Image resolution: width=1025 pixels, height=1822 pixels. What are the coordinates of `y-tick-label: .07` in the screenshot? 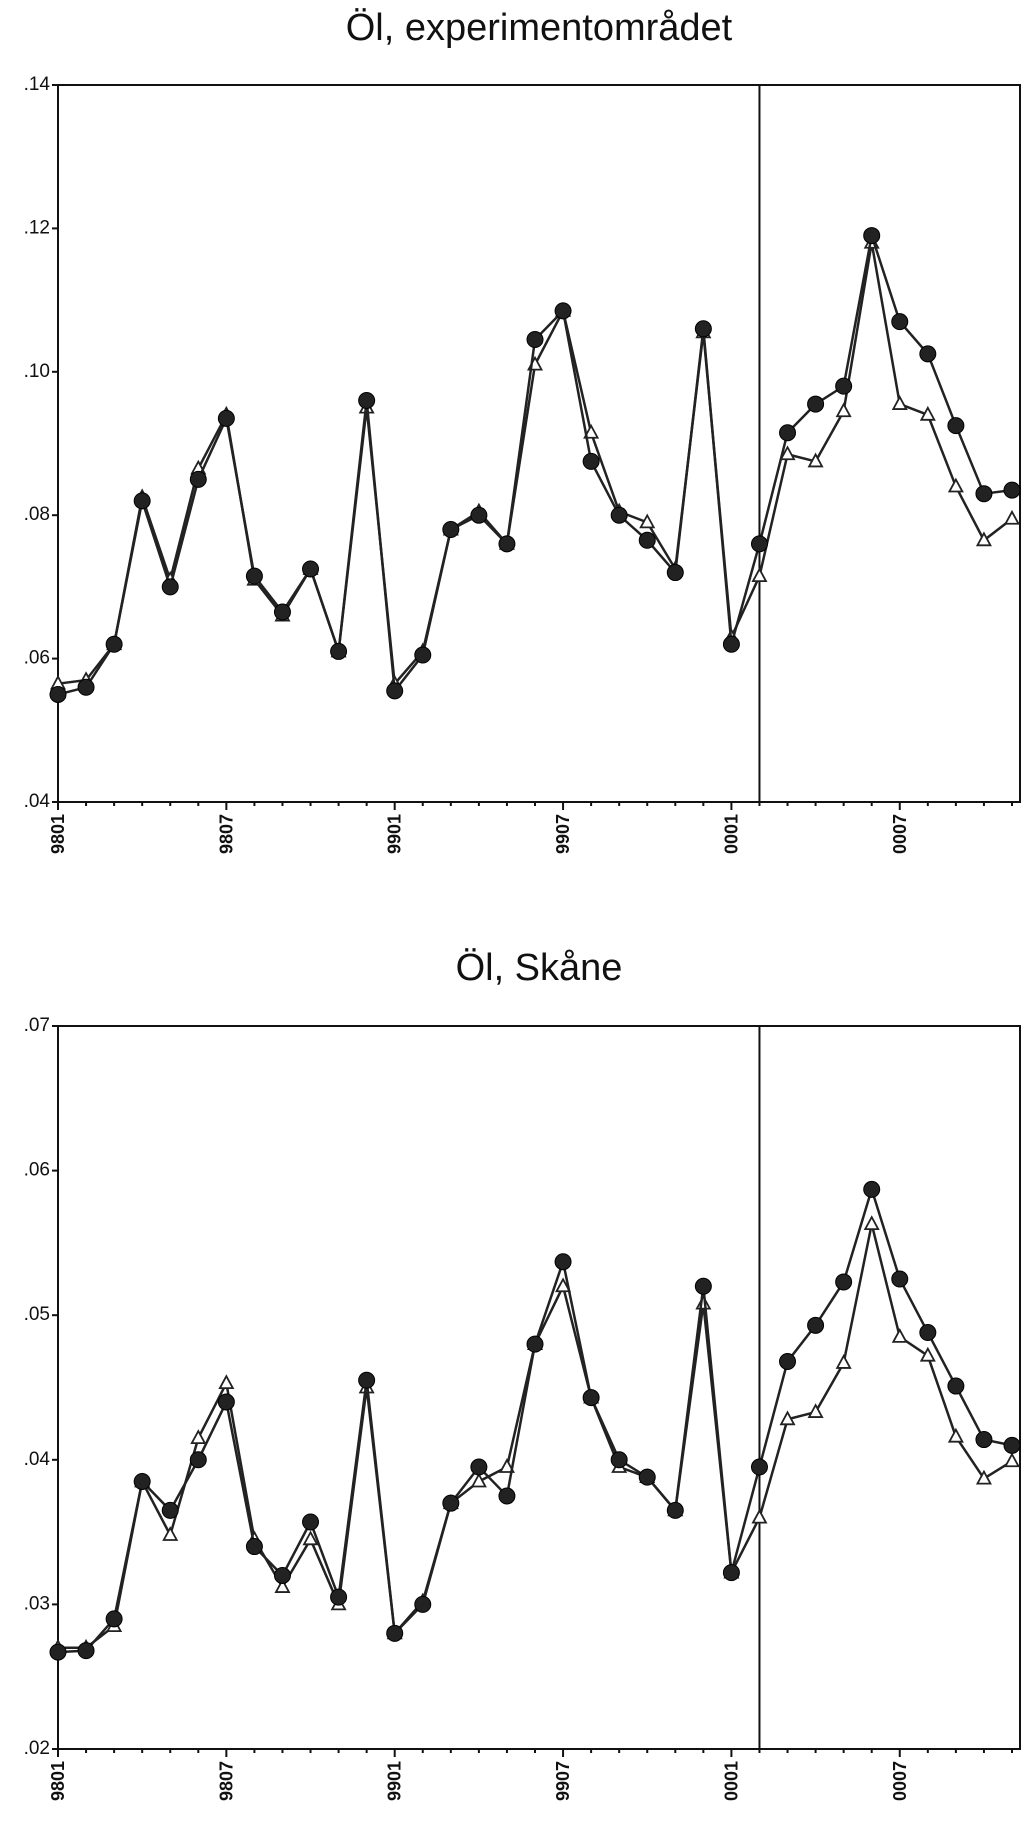 It's located at (37, 1025).